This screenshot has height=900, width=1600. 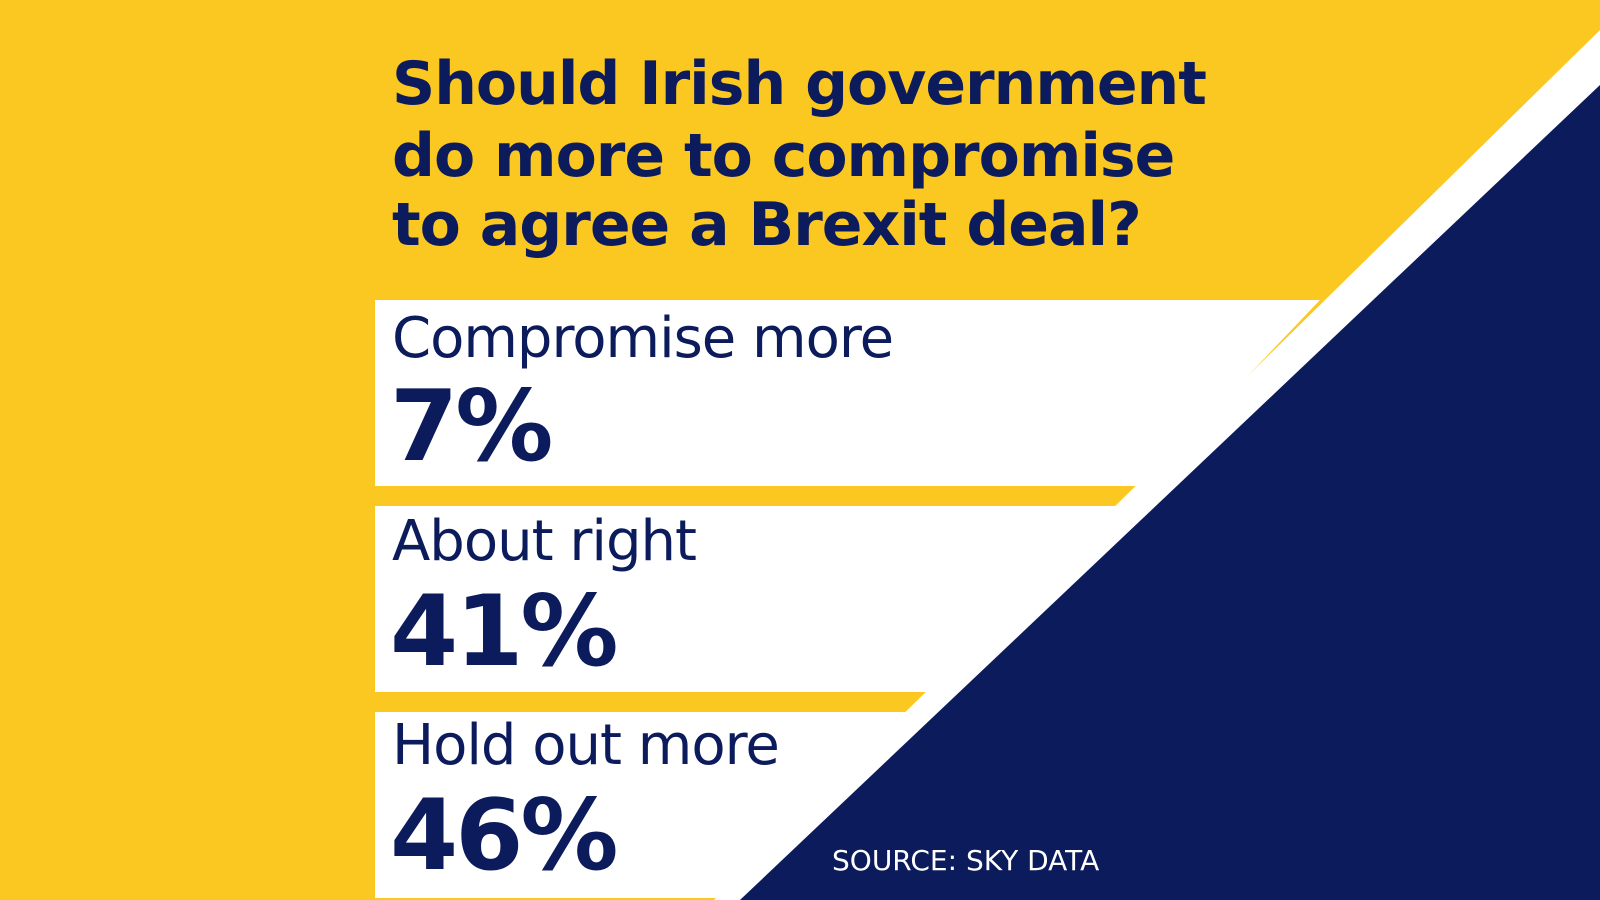 What do you see at coordinates (749, 599) in the screenshot?
I see `answer-panel-about-right` at bounding box center [749, 599].